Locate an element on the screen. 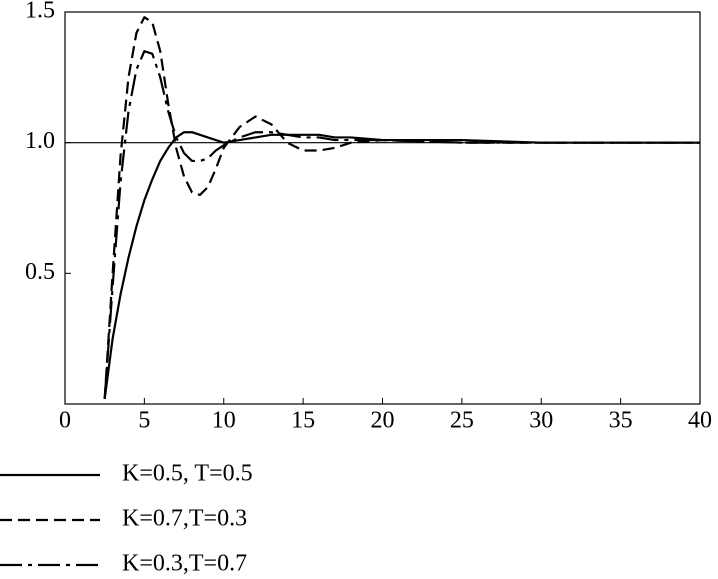  x-tick-label: 40 is located at coordinates (700, 421).